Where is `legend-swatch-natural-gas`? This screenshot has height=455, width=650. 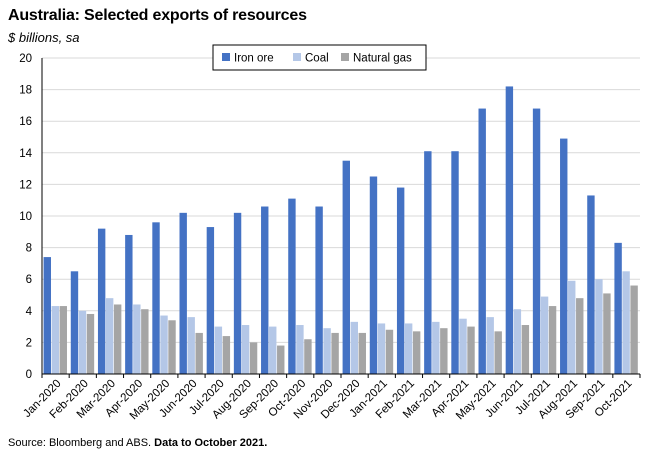 legend-swatch-natural-gas is located at coordinates (345, 57).